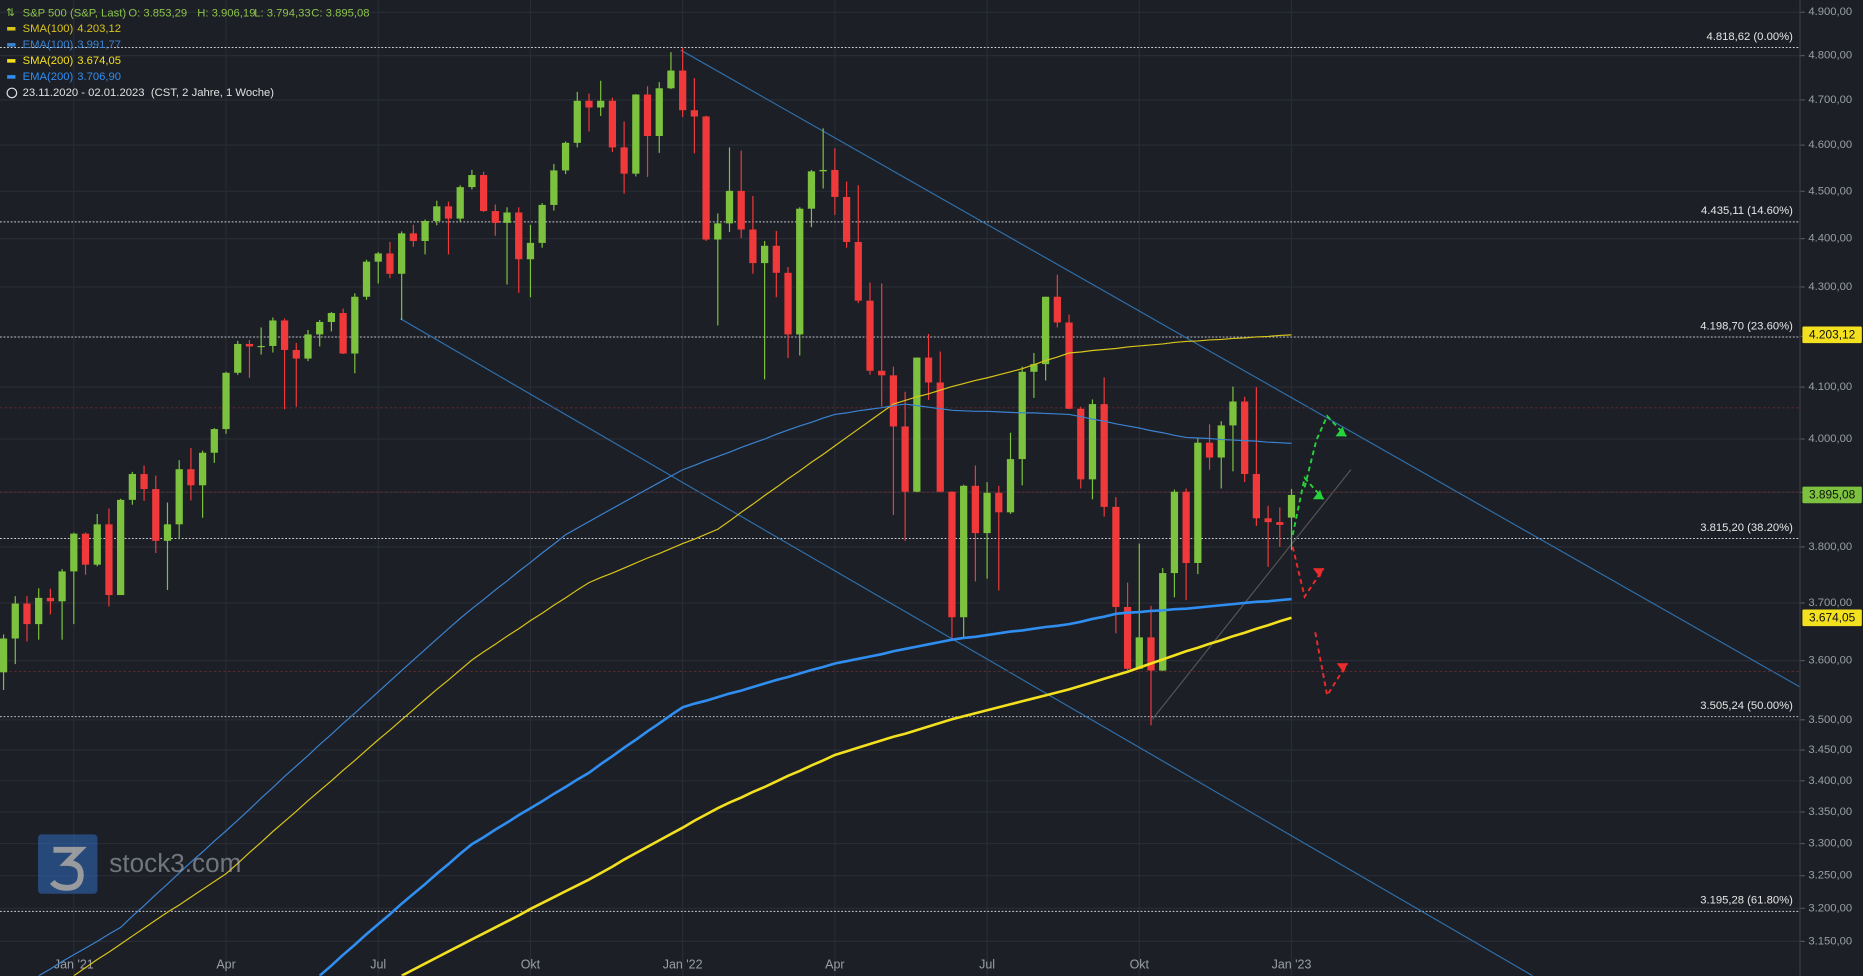 The width and height of the screenshot is (1863, 976). What do you see at coordinates (1746, 326) in the screenshot?
I see `fib-label: 4.198,70 (23.60%)` at bounding box center [1746, 326].